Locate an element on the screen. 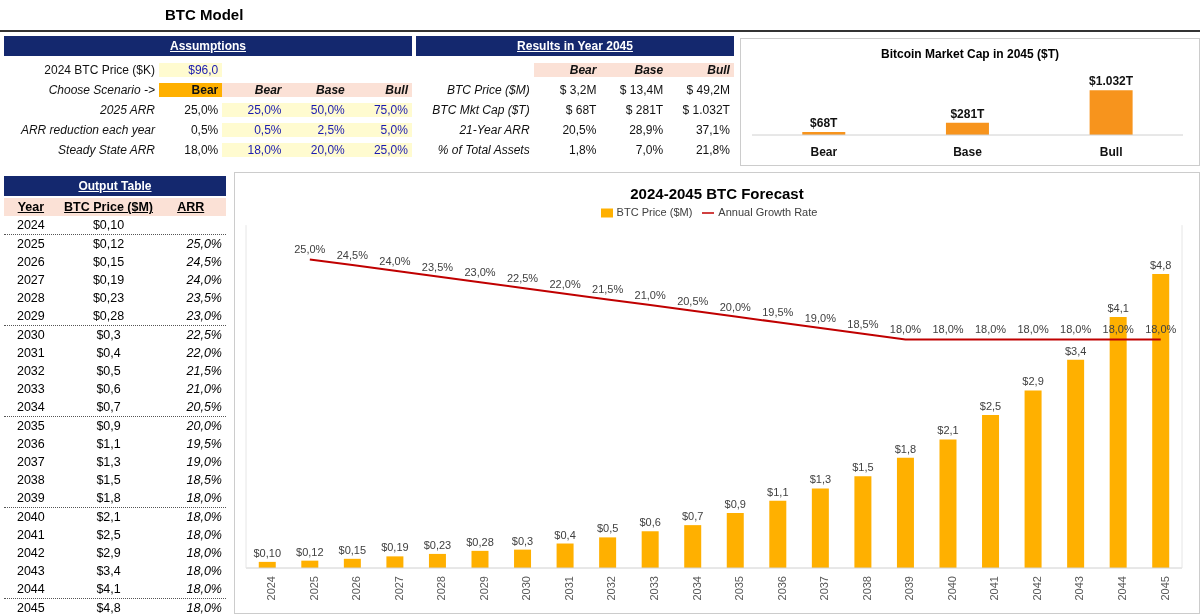 This screenshot has width=1200, height=615. y-tick-label: 2035 is located at coordinates (30, 426).